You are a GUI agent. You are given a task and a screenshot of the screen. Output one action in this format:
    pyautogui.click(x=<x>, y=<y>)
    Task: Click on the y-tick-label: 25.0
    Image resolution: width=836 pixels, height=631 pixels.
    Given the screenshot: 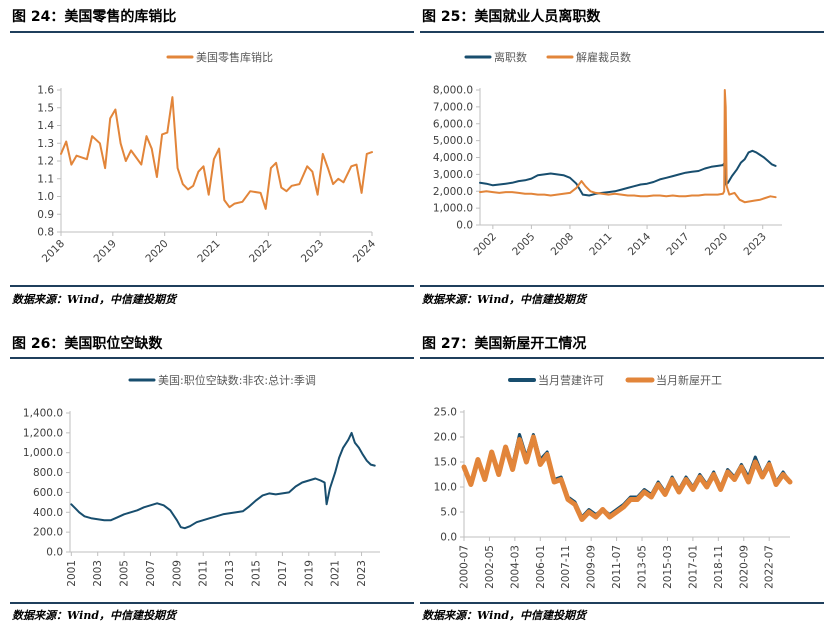 What is the action you would take?
    pyautogui.click(x=445, y=413)
    